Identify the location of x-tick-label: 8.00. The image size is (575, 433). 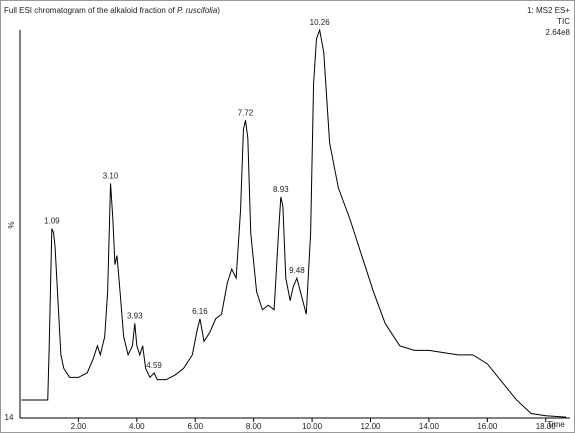
(254, 426).